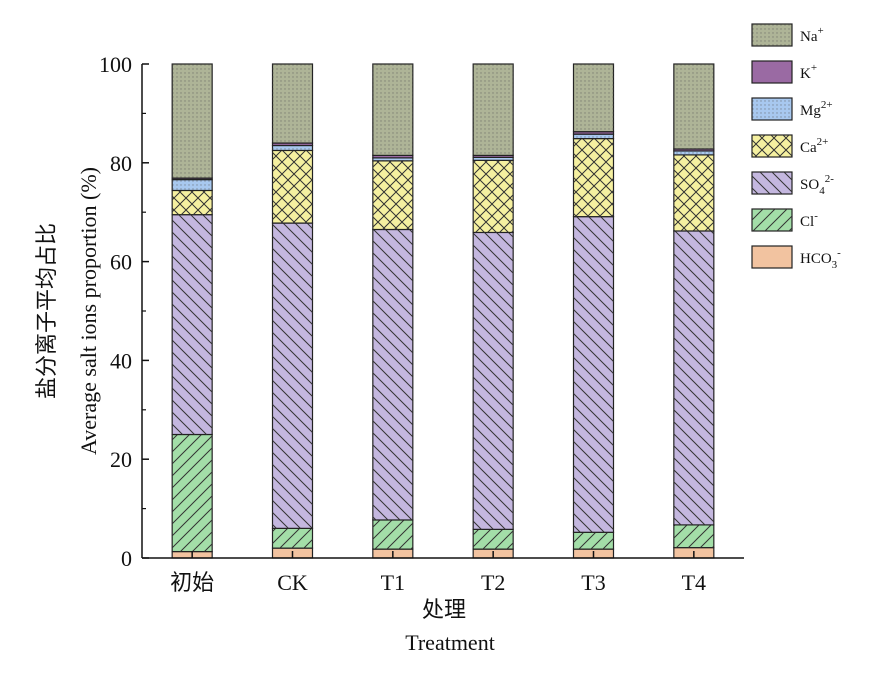 This screenshot has height=678, width=886. What do you see at coordinates (694, 378) in the screenshot?
I see `bar-6-so42` at bounding box center [694, 378].